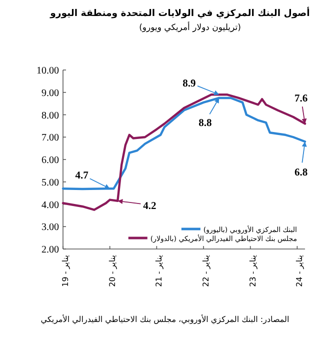  I want to click on chart-title: أصول البنك المركزي في الولايات المتحدة ومنطقة اليورو, so click(179, 12).